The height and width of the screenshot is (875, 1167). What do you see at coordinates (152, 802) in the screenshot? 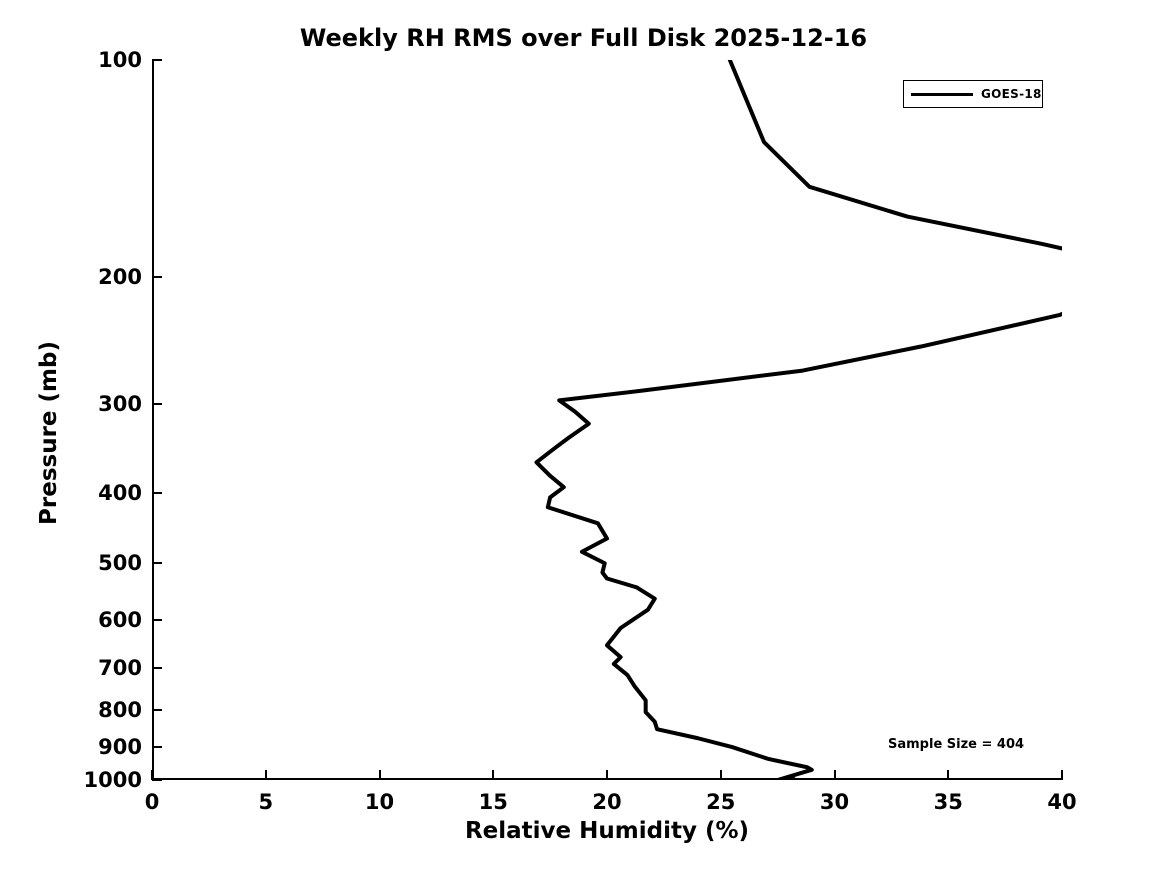
I see `x-axis-tick-label: 0` at bounding box center [152, 802].